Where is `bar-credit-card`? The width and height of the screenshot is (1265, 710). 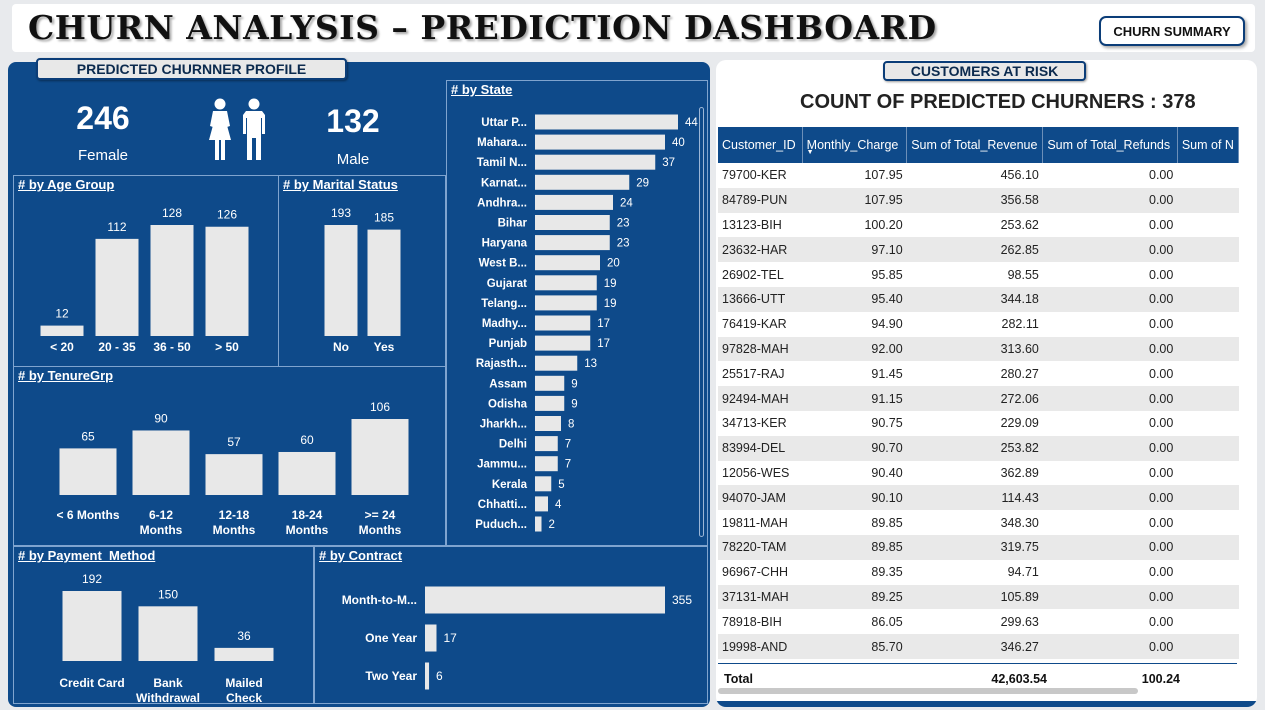 bar-credit-card is located at coordinates (92, 626).